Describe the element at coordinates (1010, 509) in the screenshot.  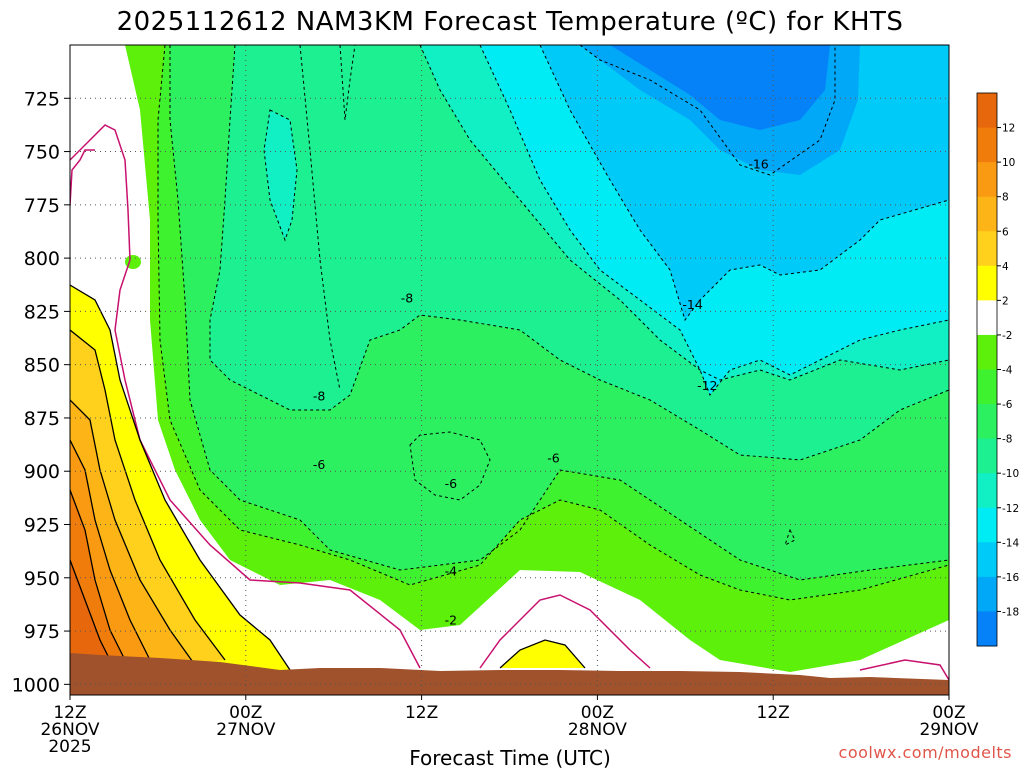
I see `colorbar-tick-label: -12` at that location.